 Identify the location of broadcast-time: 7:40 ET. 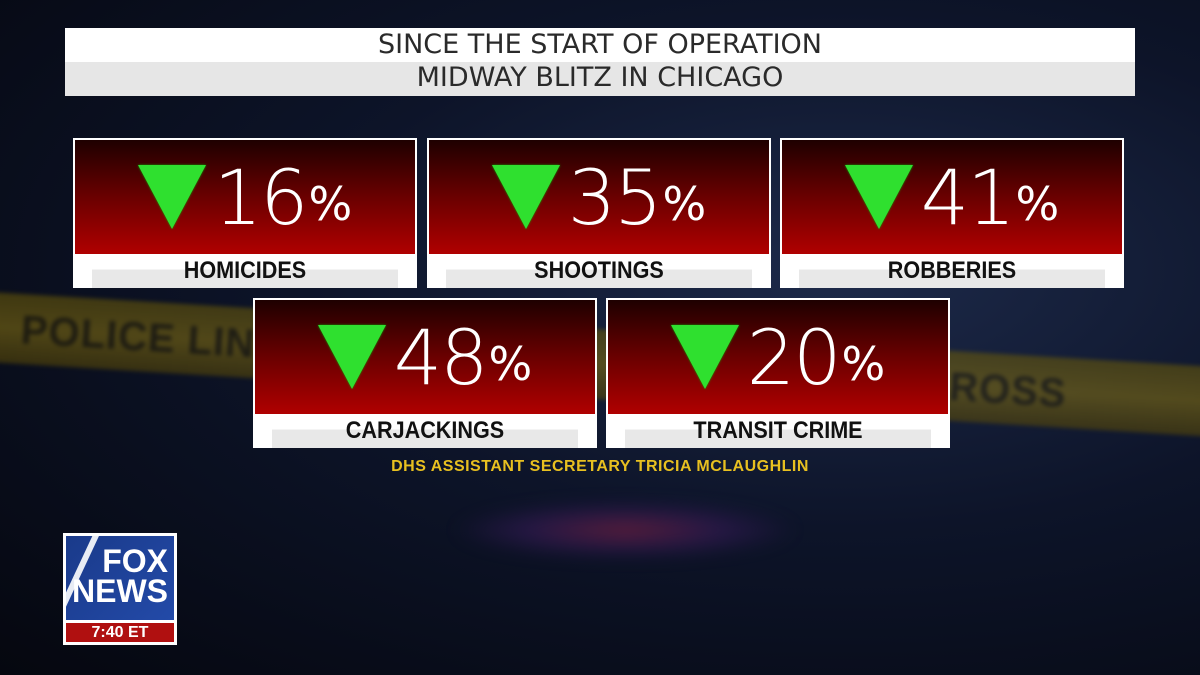
(120, 632).